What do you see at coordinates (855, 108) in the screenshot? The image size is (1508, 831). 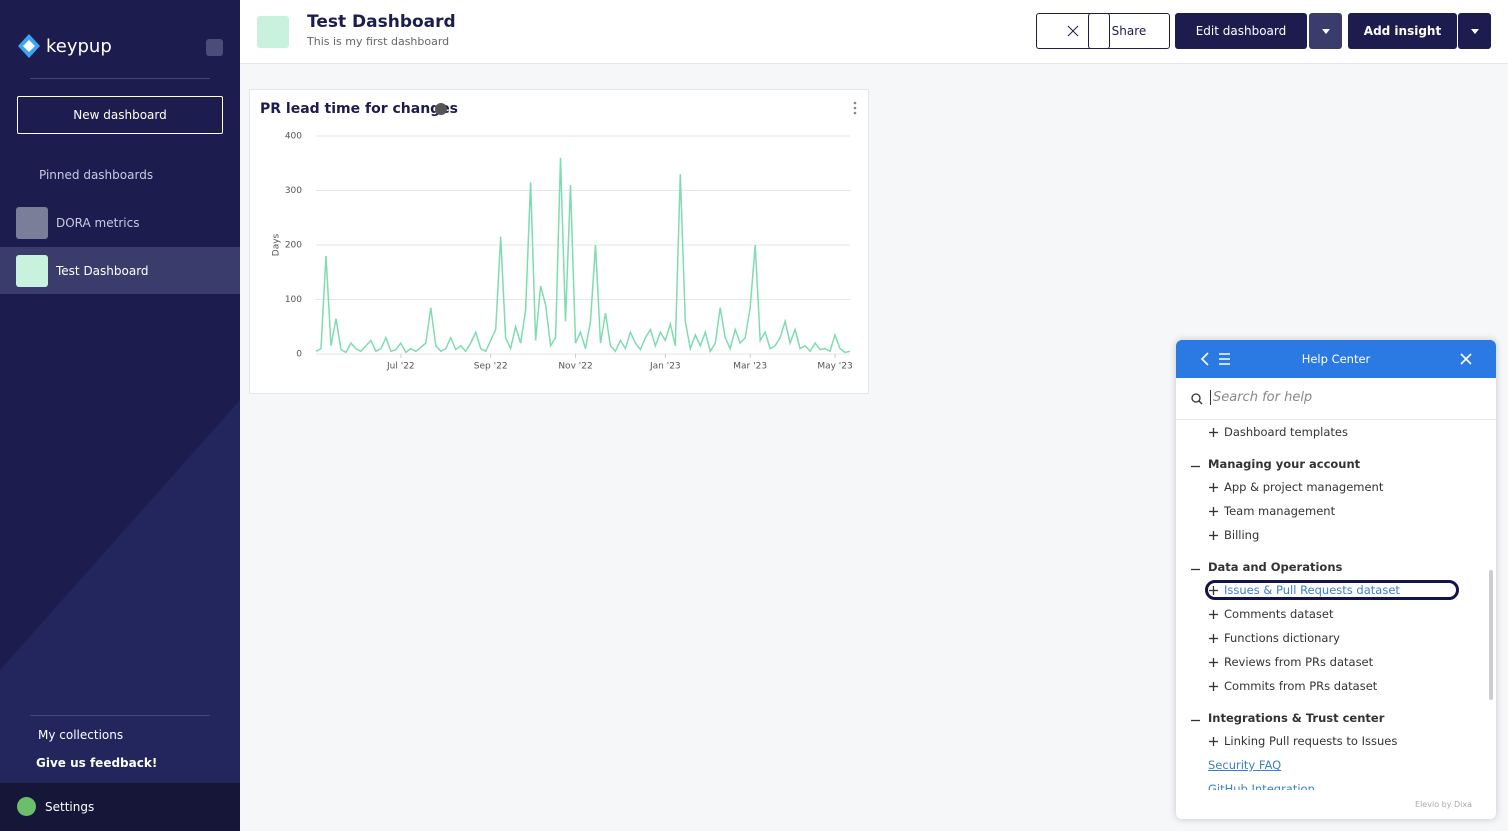 I see `menu-icon` at bounding box center [855, 108].